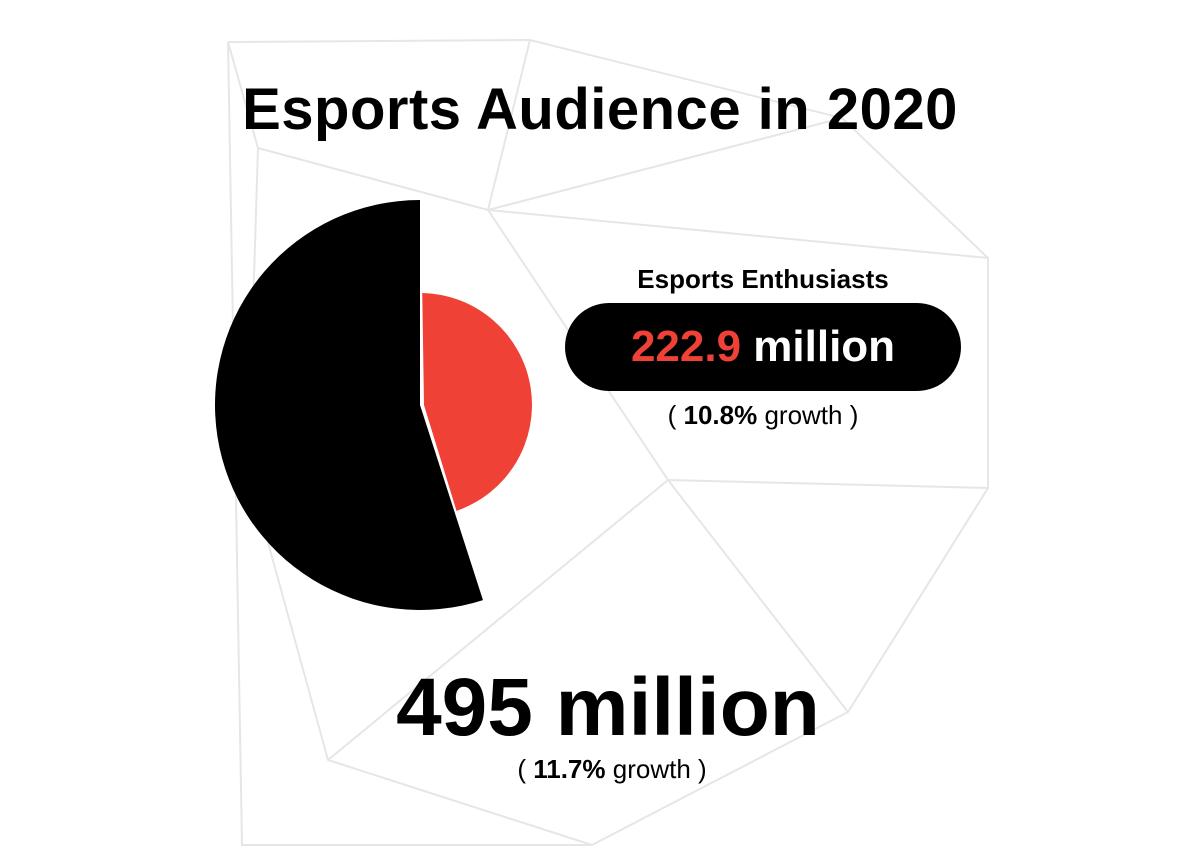 Image resolution: width=1200 pixels, height=857 pixels. What do you see at coordinates (686, 346) in the screenshot?
I see `slice-value: 222.9` at bounding box center [686, 346].